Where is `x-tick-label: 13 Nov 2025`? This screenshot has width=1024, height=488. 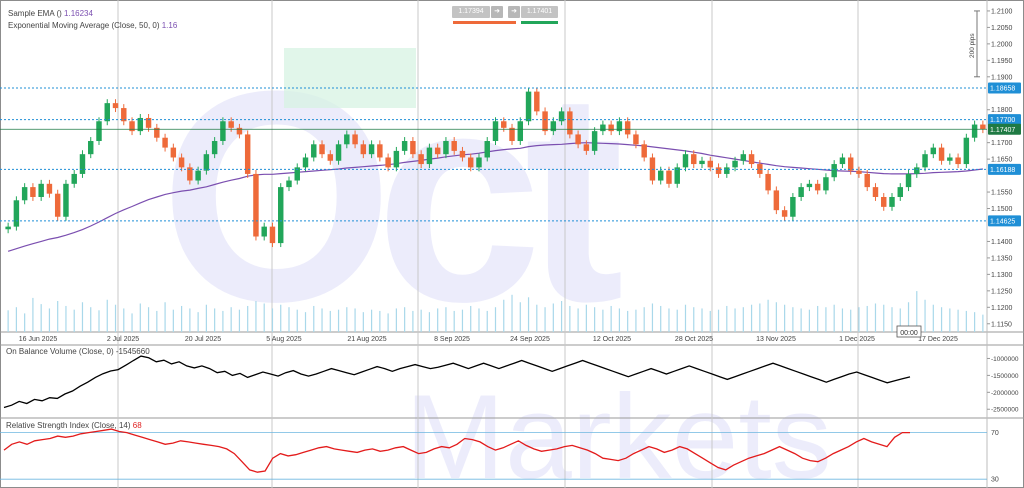 x-tick-label: 13 Nov 2025 is located at coordinates (776, 339).